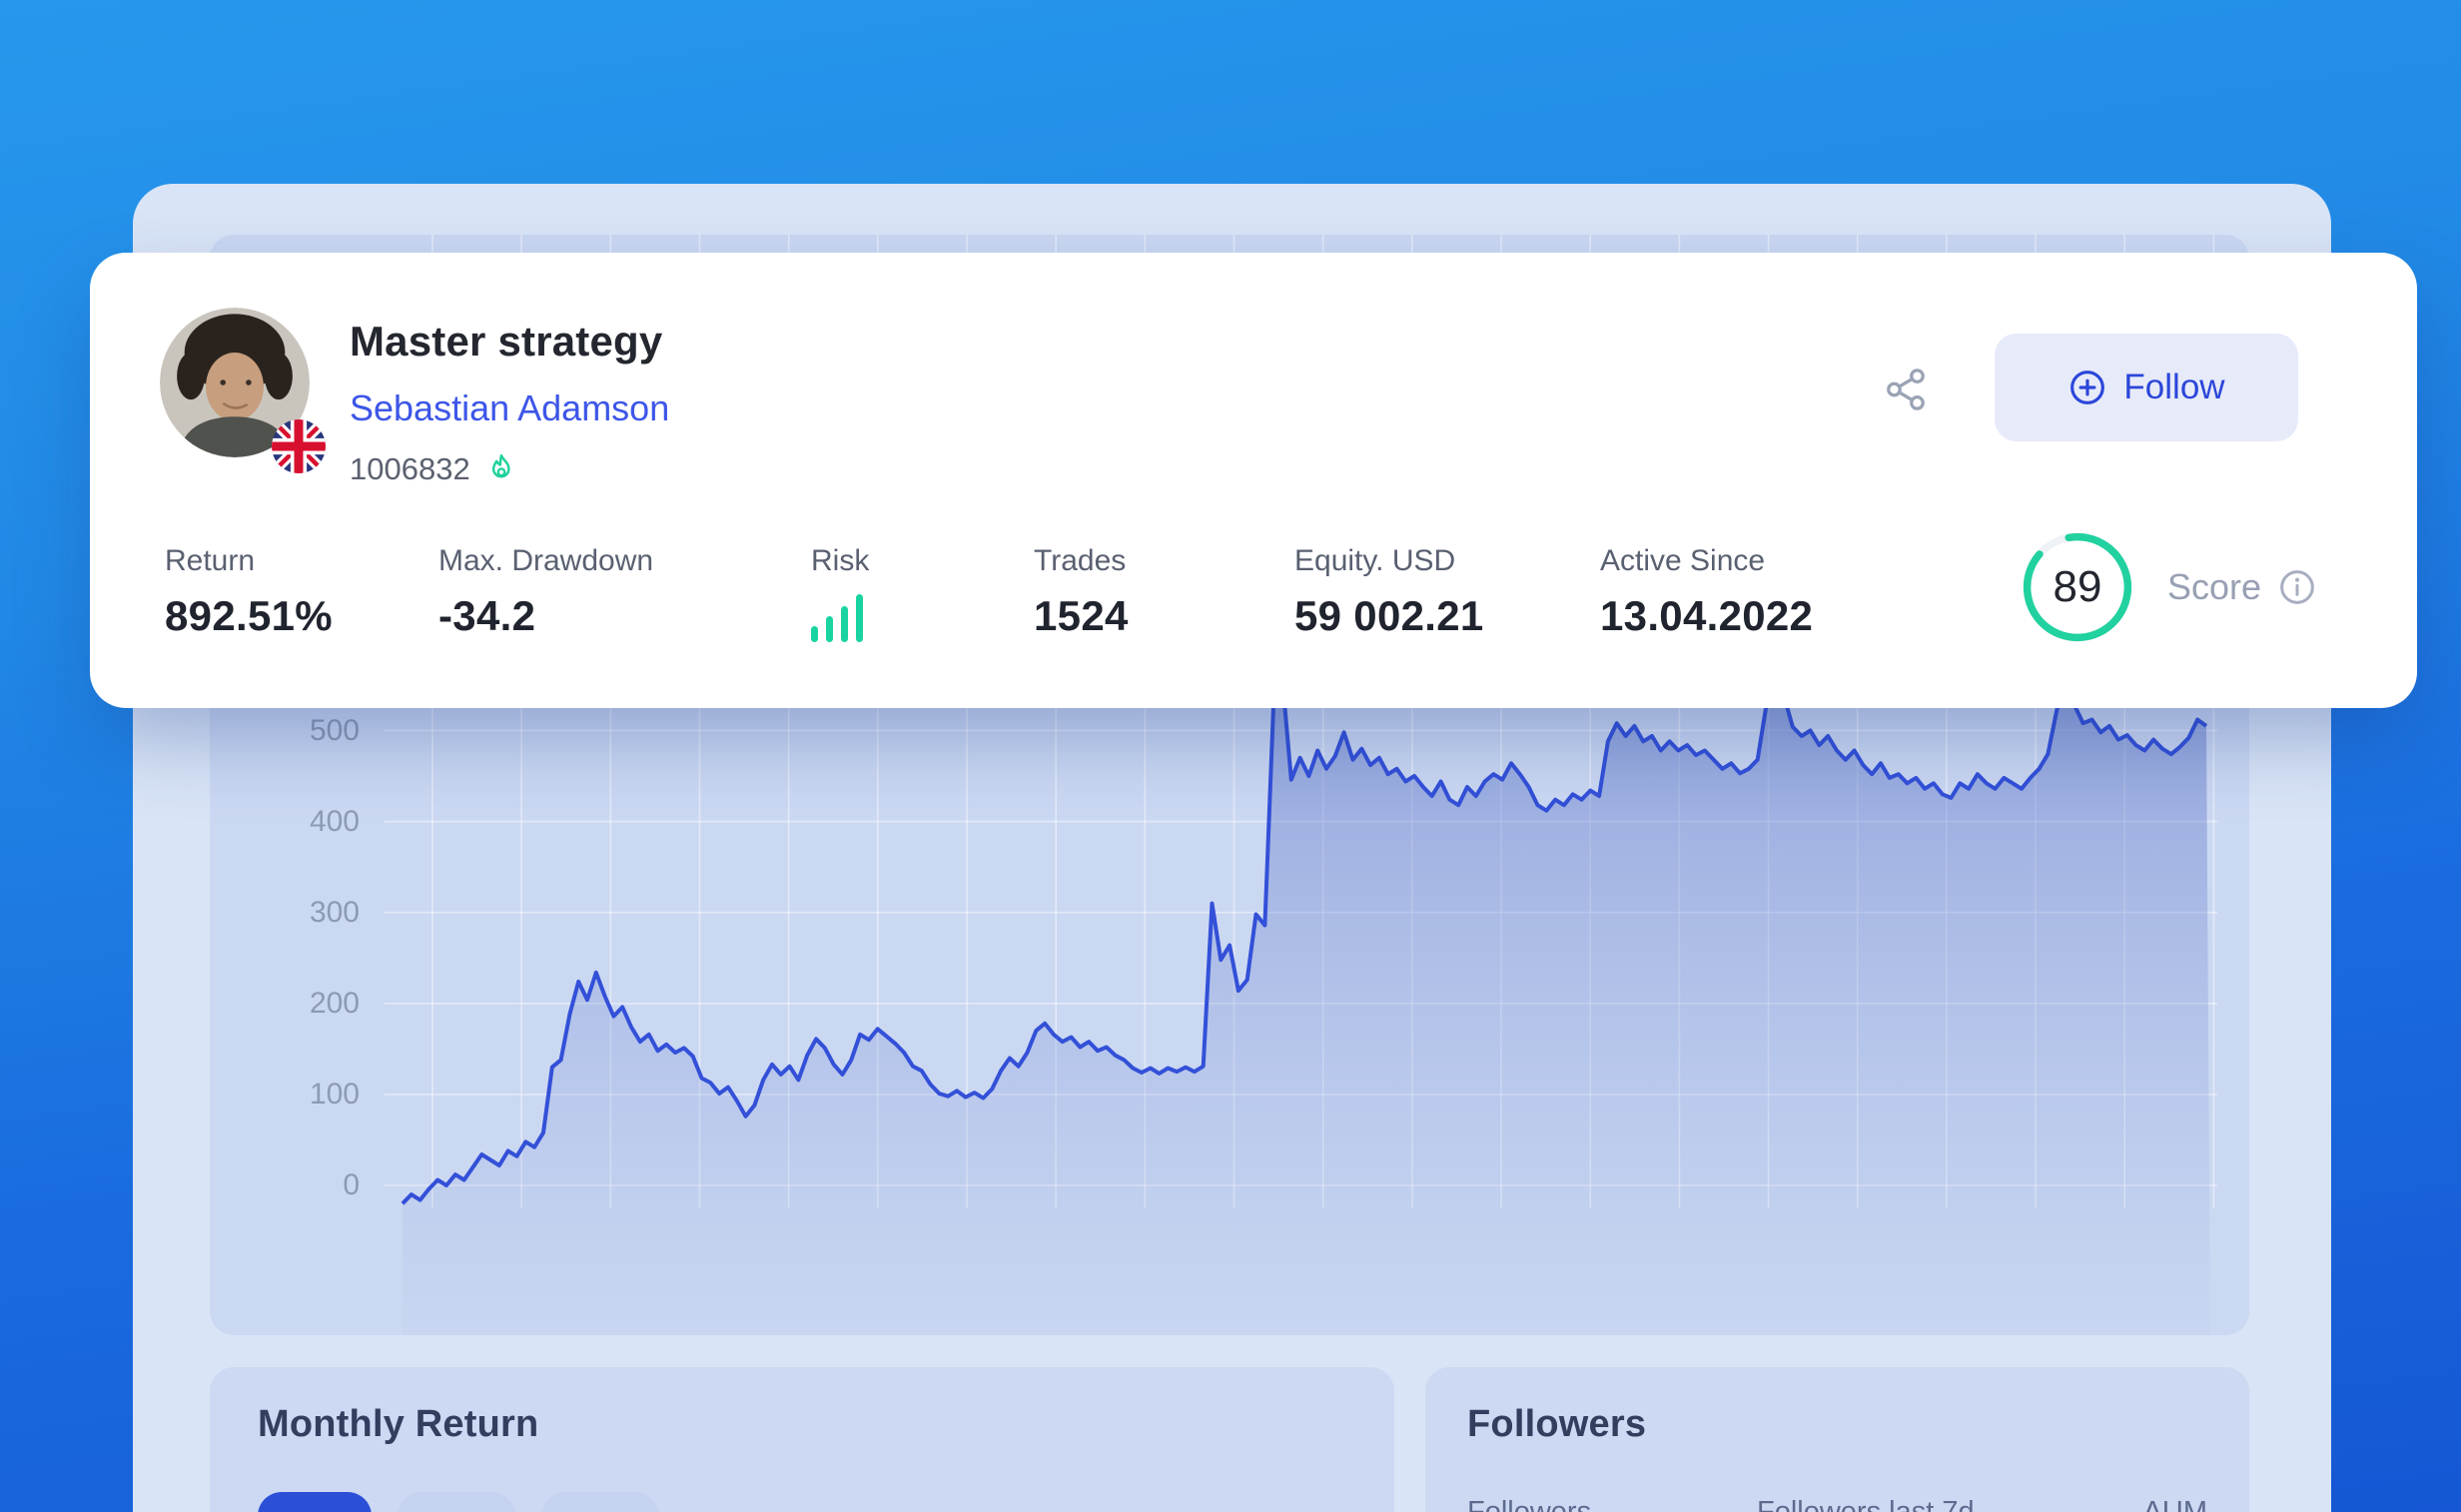 Image resolution: width=2461 pixels, height=1512 pixels. What do you see at coordinates (1389, 616) in the screenshot?
I see `stat-value: 59 002.21` at bounding box center [1389, 616].